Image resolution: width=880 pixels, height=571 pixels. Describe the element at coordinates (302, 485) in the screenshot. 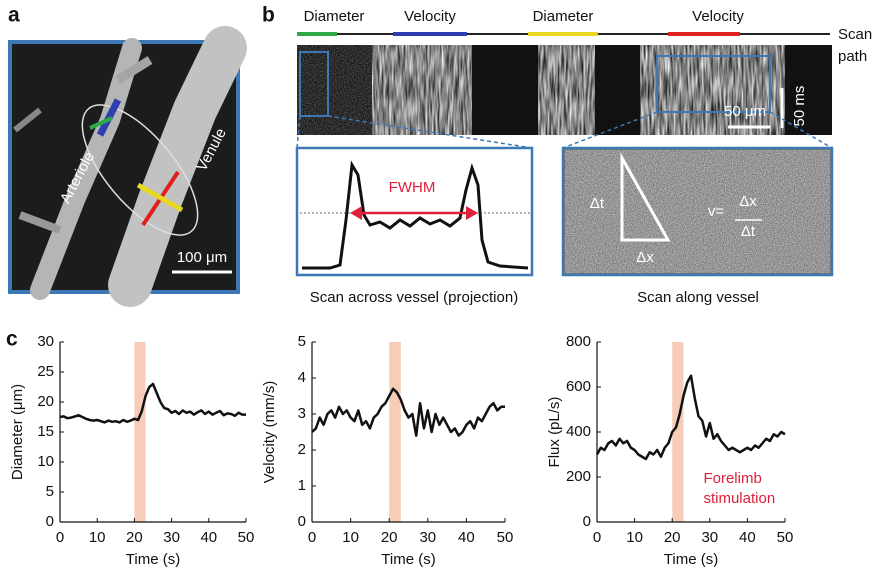

I see `y-tick-label: 1` at that location.